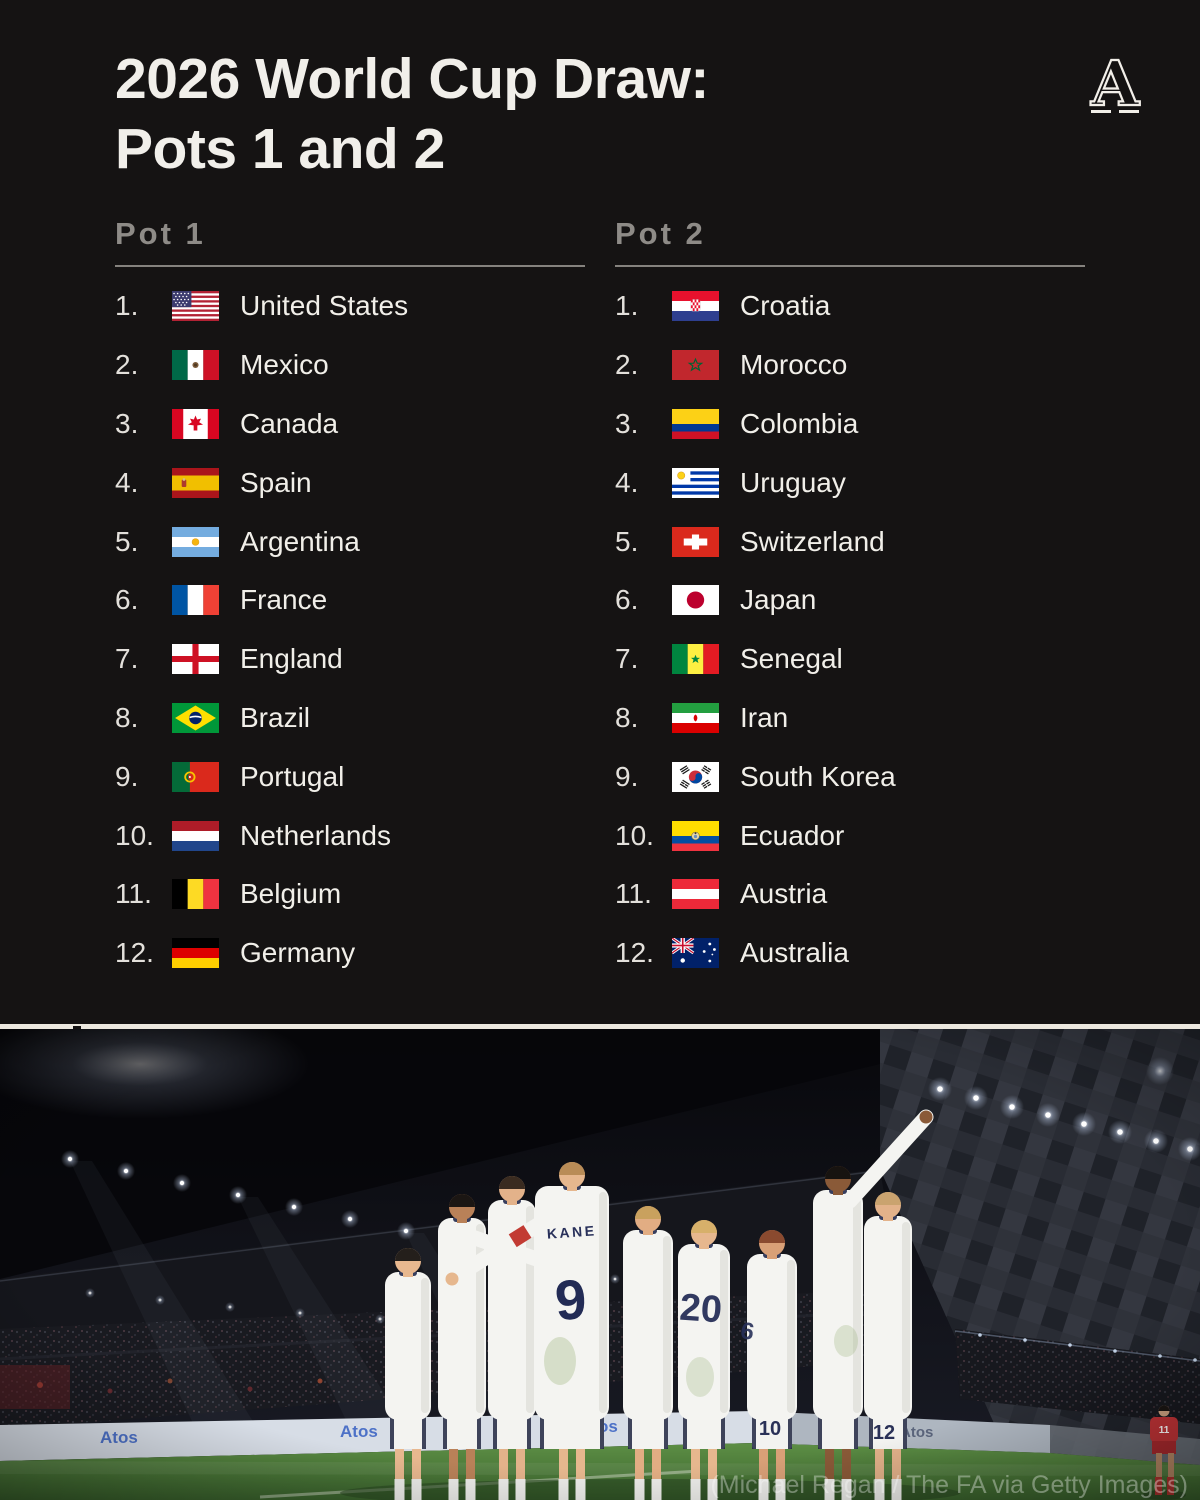 This screenshot has width=1200, height=1500. What do you see at coordinates (350, 365) in the screenshot?
I see `team-row-mx: 2. Mexico` at bounding box center [350, 365].